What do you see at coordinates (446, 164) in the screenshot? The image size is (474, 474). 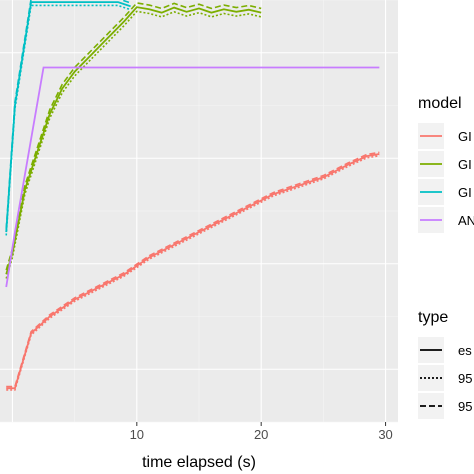 I see `legend-model: model GI GI GI AN` at bounding box center [446, 164].